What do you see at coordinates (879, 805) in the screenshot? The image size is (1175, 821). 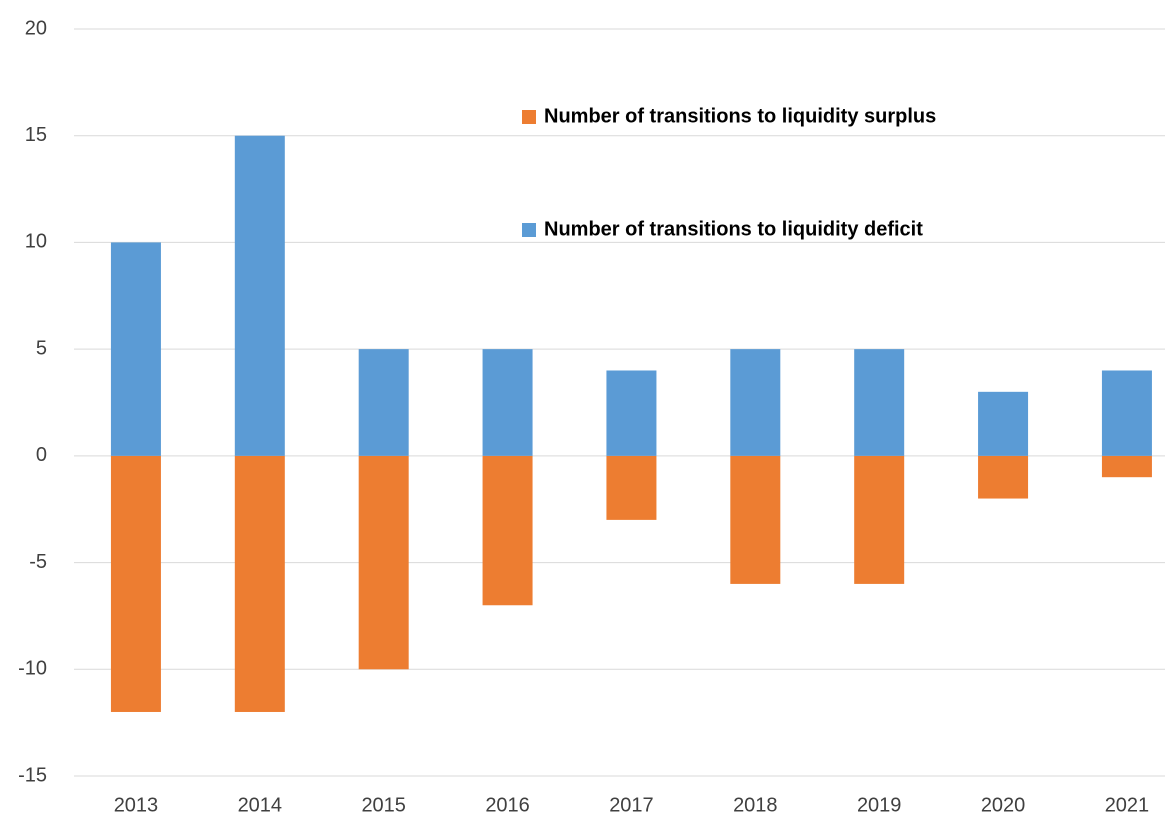 I see `x-tick-label: 2019` at bounding box center [879, 805].